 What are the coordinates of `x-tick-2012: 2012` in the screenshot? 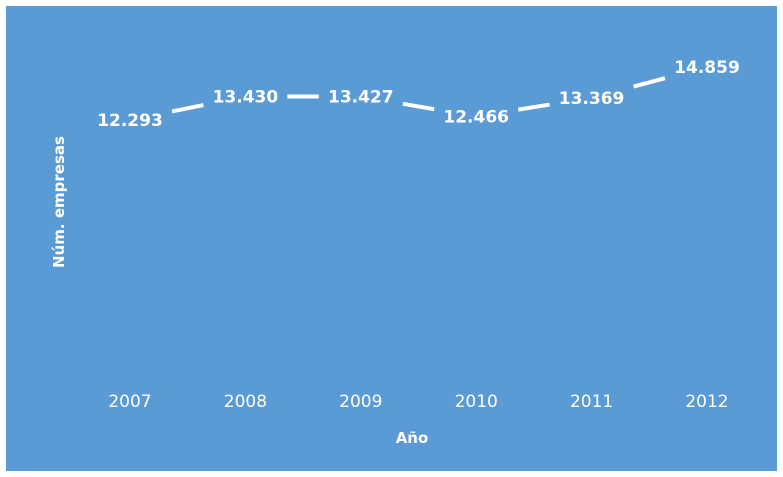 It's located at (706, 402).